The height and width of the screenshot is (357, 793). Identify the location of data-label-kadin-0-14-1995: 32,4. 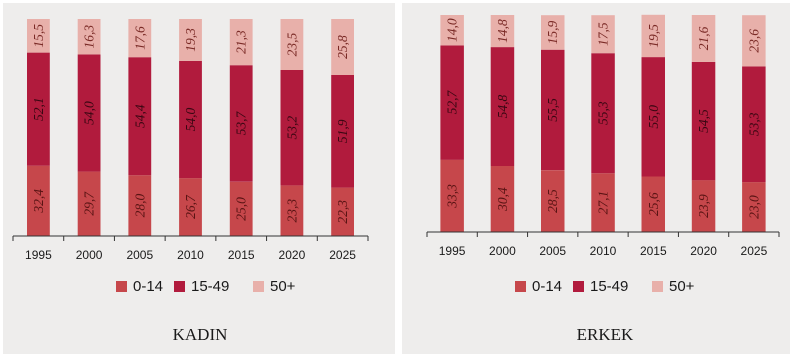
(38, 201).